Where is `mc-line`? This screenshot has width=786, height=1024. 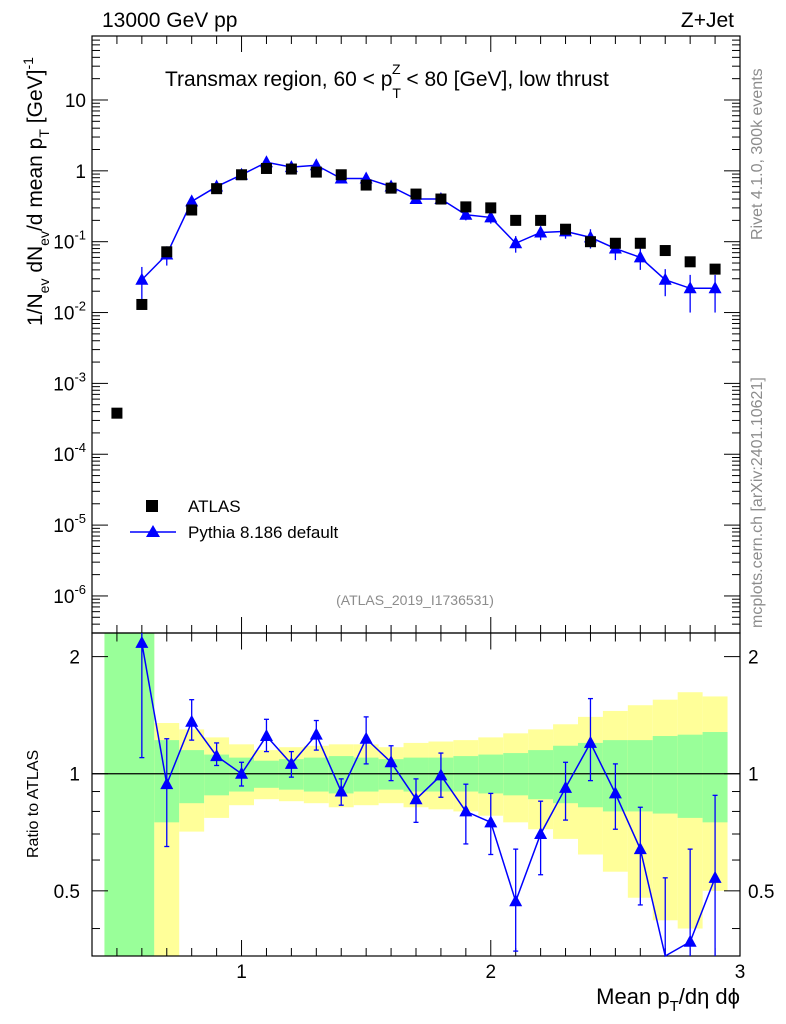 mc-line is located at coordinates (428, 225).